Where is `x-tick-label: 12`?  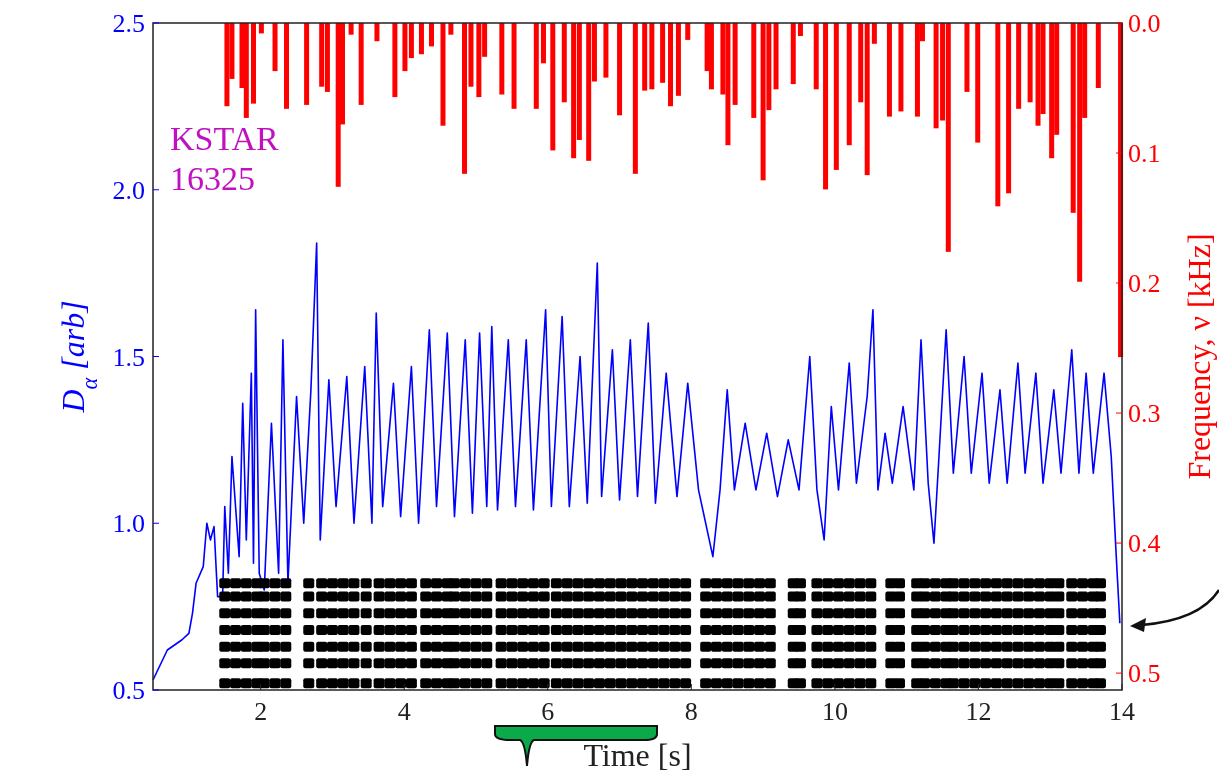 x-tick-label: 12 is located at coordinates (978, 711).